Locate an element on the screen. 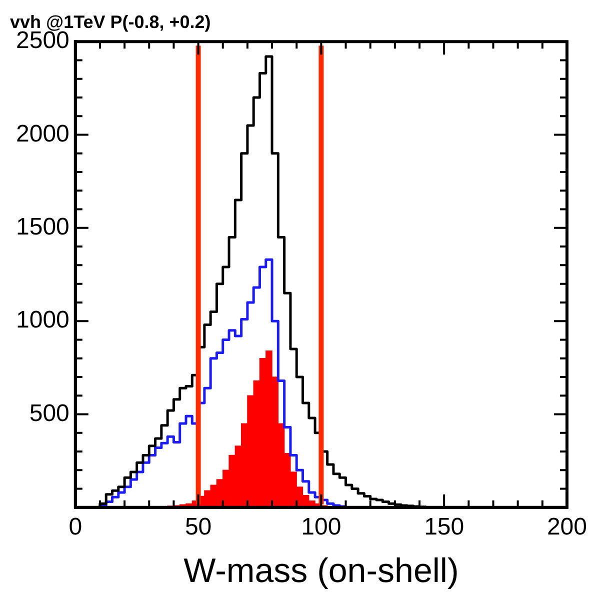  y-tick-label: 500 is located at coordinates (49, 413).